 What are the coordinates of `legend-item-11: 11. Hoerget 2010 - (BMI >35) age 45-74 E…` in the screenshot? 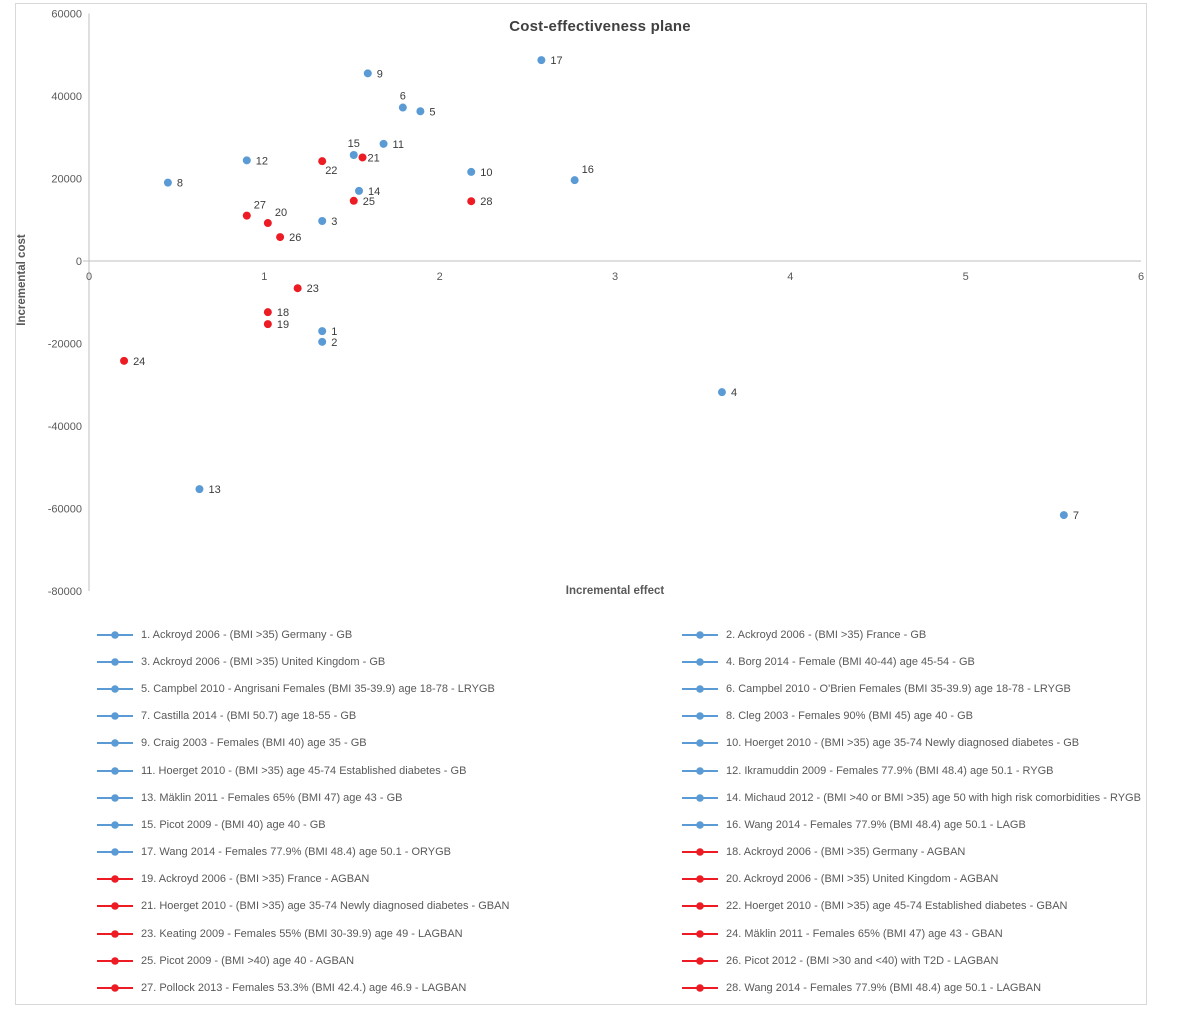 It's located at (377, 770).